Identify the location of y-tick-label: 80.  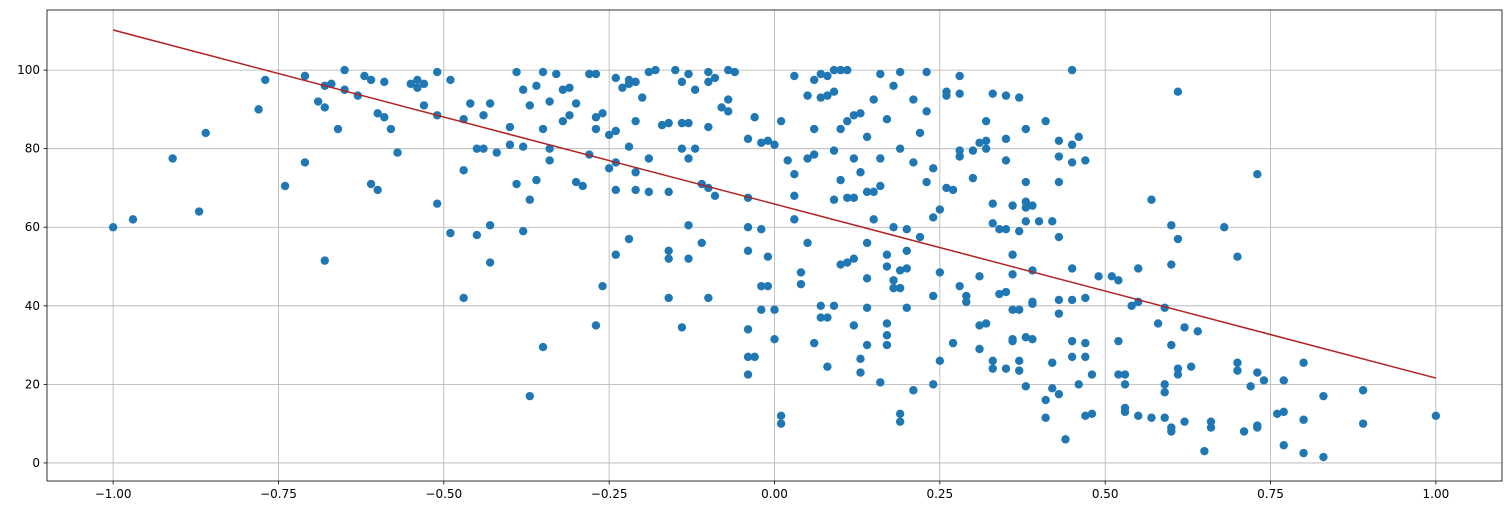
(32, 149).